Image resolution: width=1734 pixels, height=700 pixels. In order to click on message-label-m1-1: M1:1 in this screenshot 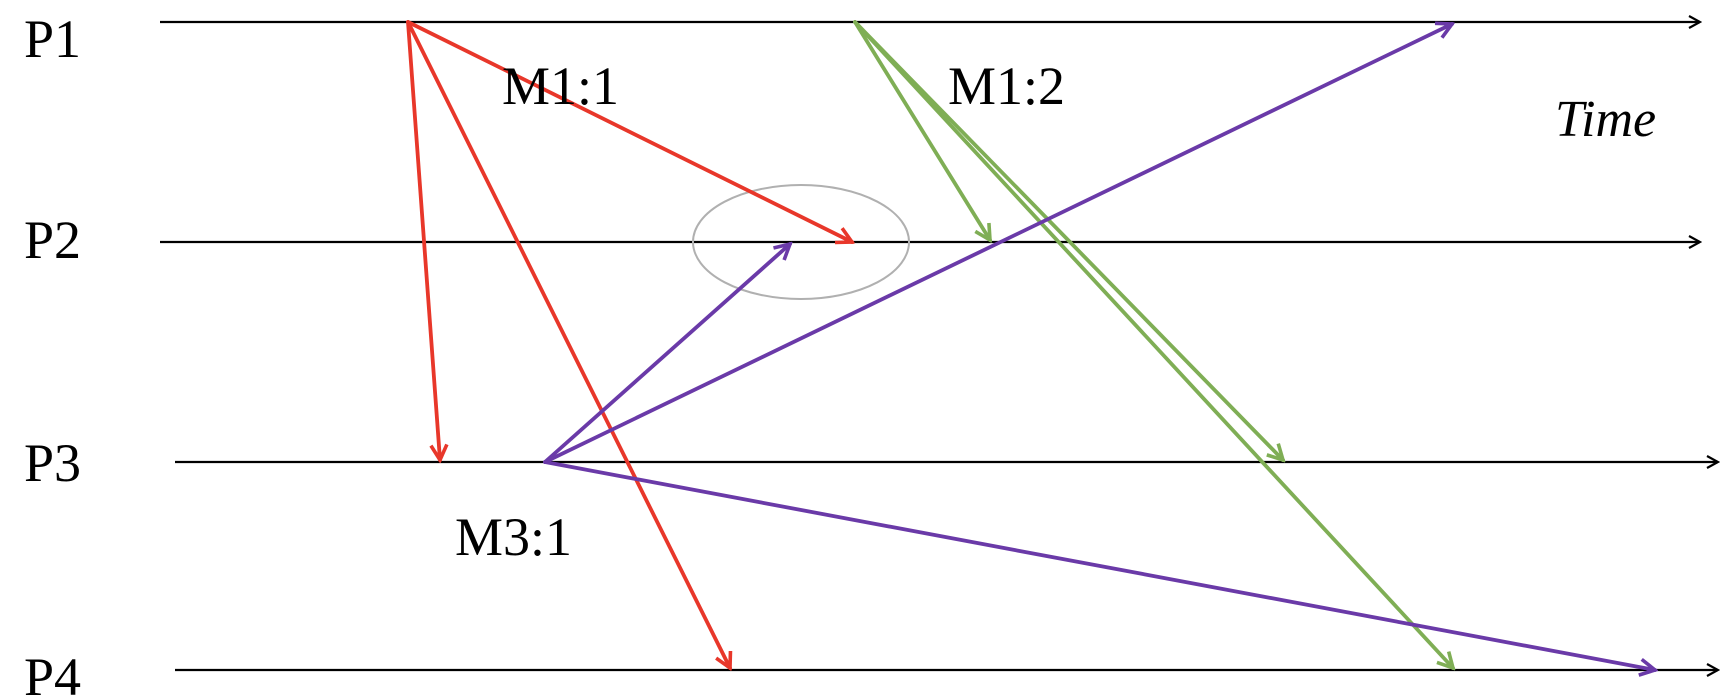, I will do `click(560, 86)`.